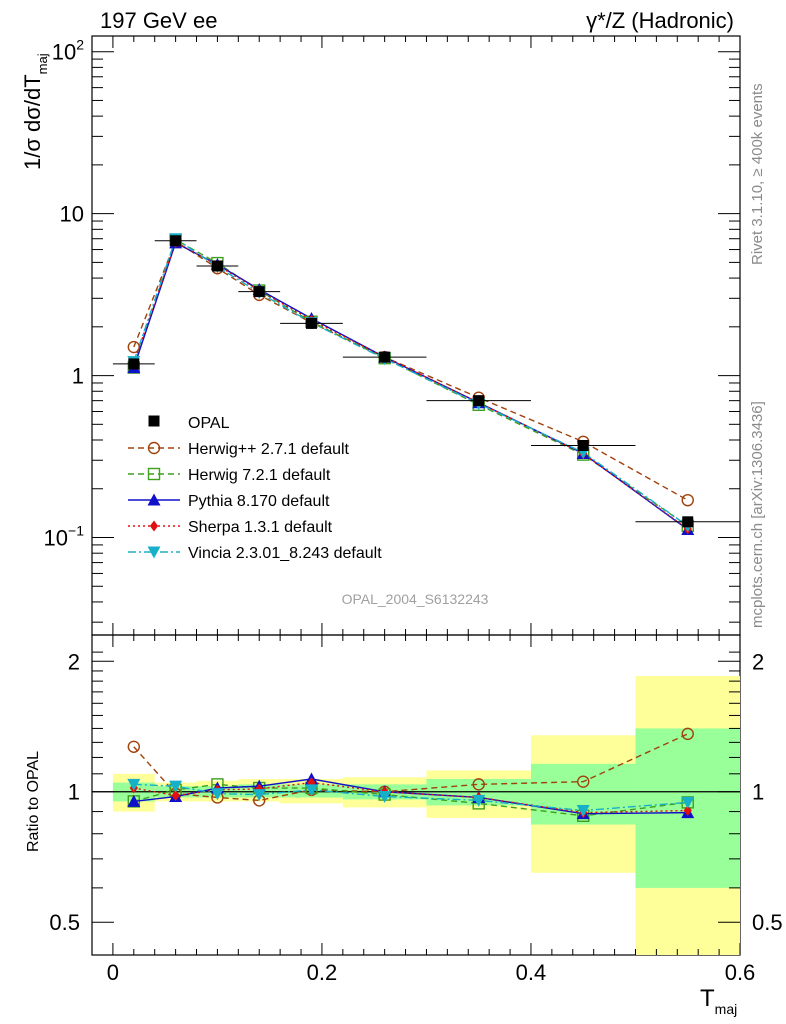 Image resolution: width=786 pixels, height=1024 pixels. What do you see at coordinates (260, 527) in the screenshot?
I see `legend-label-3: Sherpa 1.3.1 default` at bounding box center [260, 527].